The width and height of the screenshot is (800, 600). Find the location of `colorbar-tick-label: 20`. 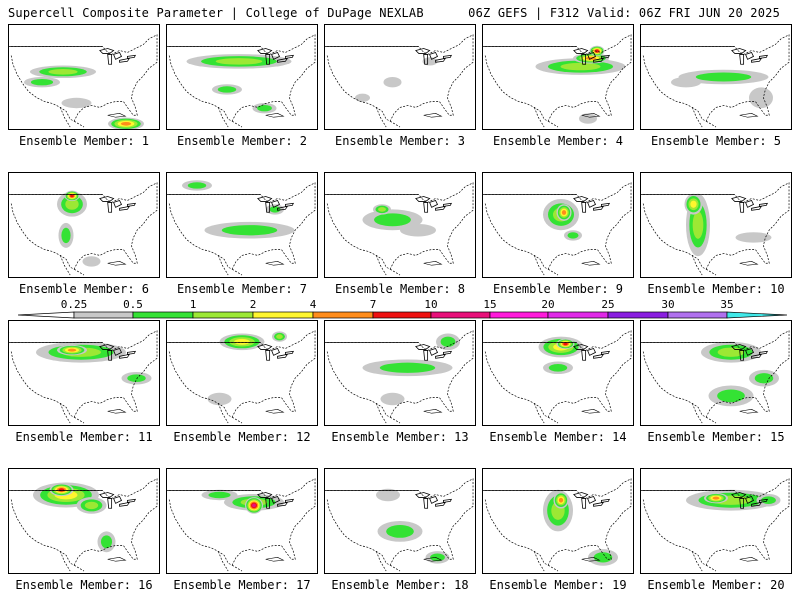

colorbar-tick-label: 20 is located at coordinates (548, 304).